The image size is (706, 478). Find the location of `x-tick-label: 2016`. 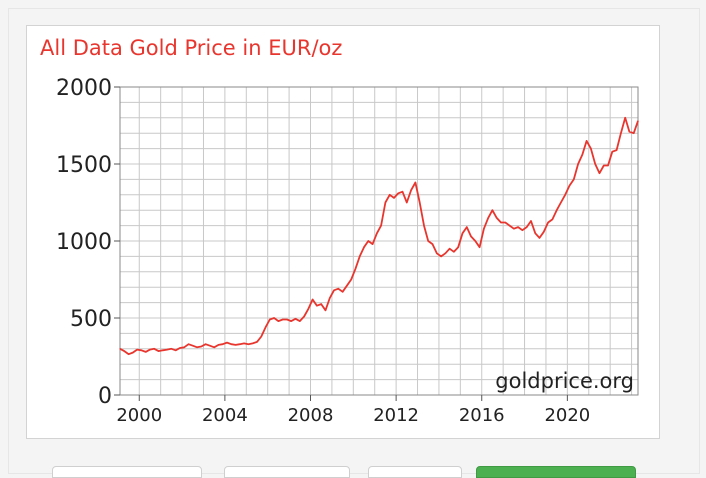

x-tick-label: 2016 is located at coordinates (482, 415).